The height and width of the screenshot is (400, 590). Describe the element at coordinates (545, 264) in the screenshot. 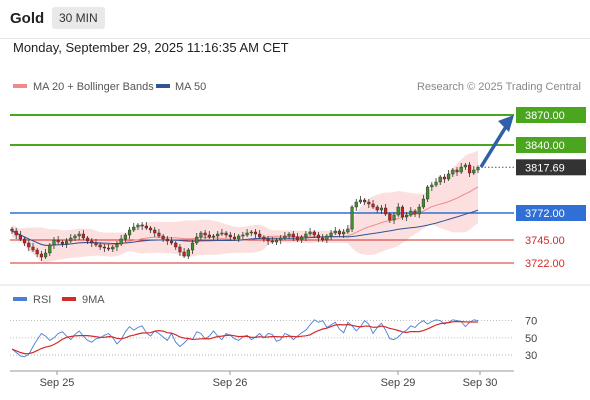

I see `level-label-3722.00: 3722.00` at that location.